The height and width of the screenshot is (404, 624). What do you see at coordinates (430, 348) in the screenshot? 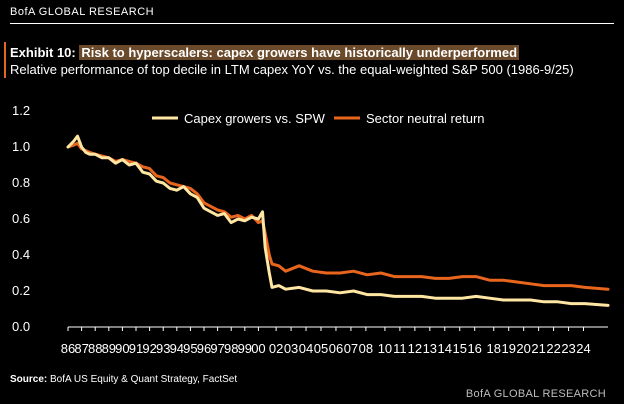
I see `x-tick-label: 13` at bounding box center [430, 348].